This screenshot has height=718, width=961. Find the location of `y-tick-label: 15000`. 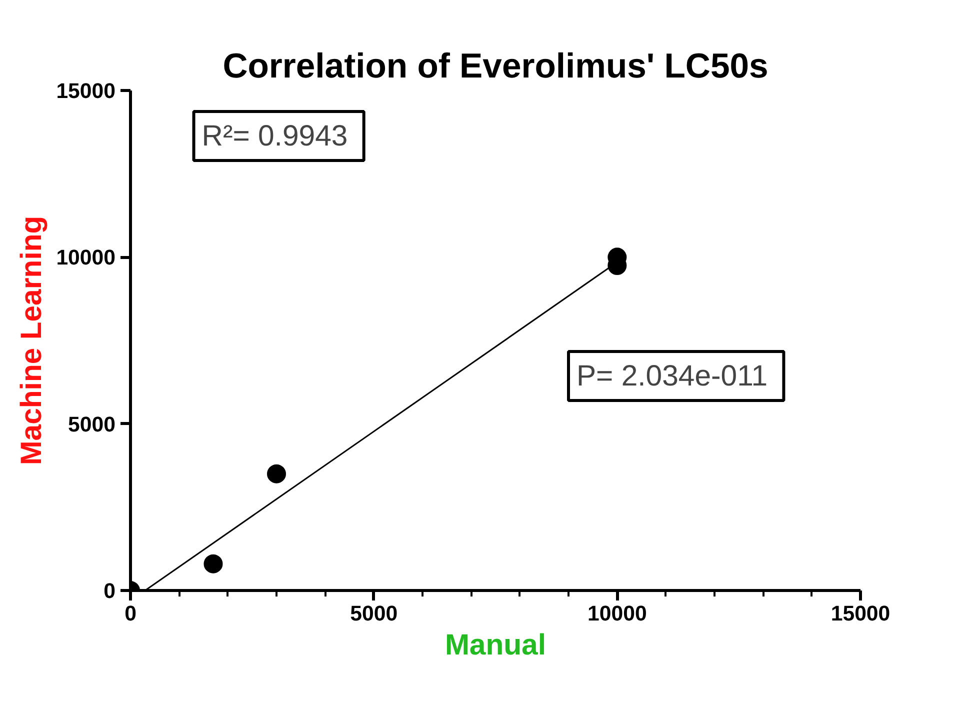

y-tick-label: 15000 is located at coordinates (86, 91).